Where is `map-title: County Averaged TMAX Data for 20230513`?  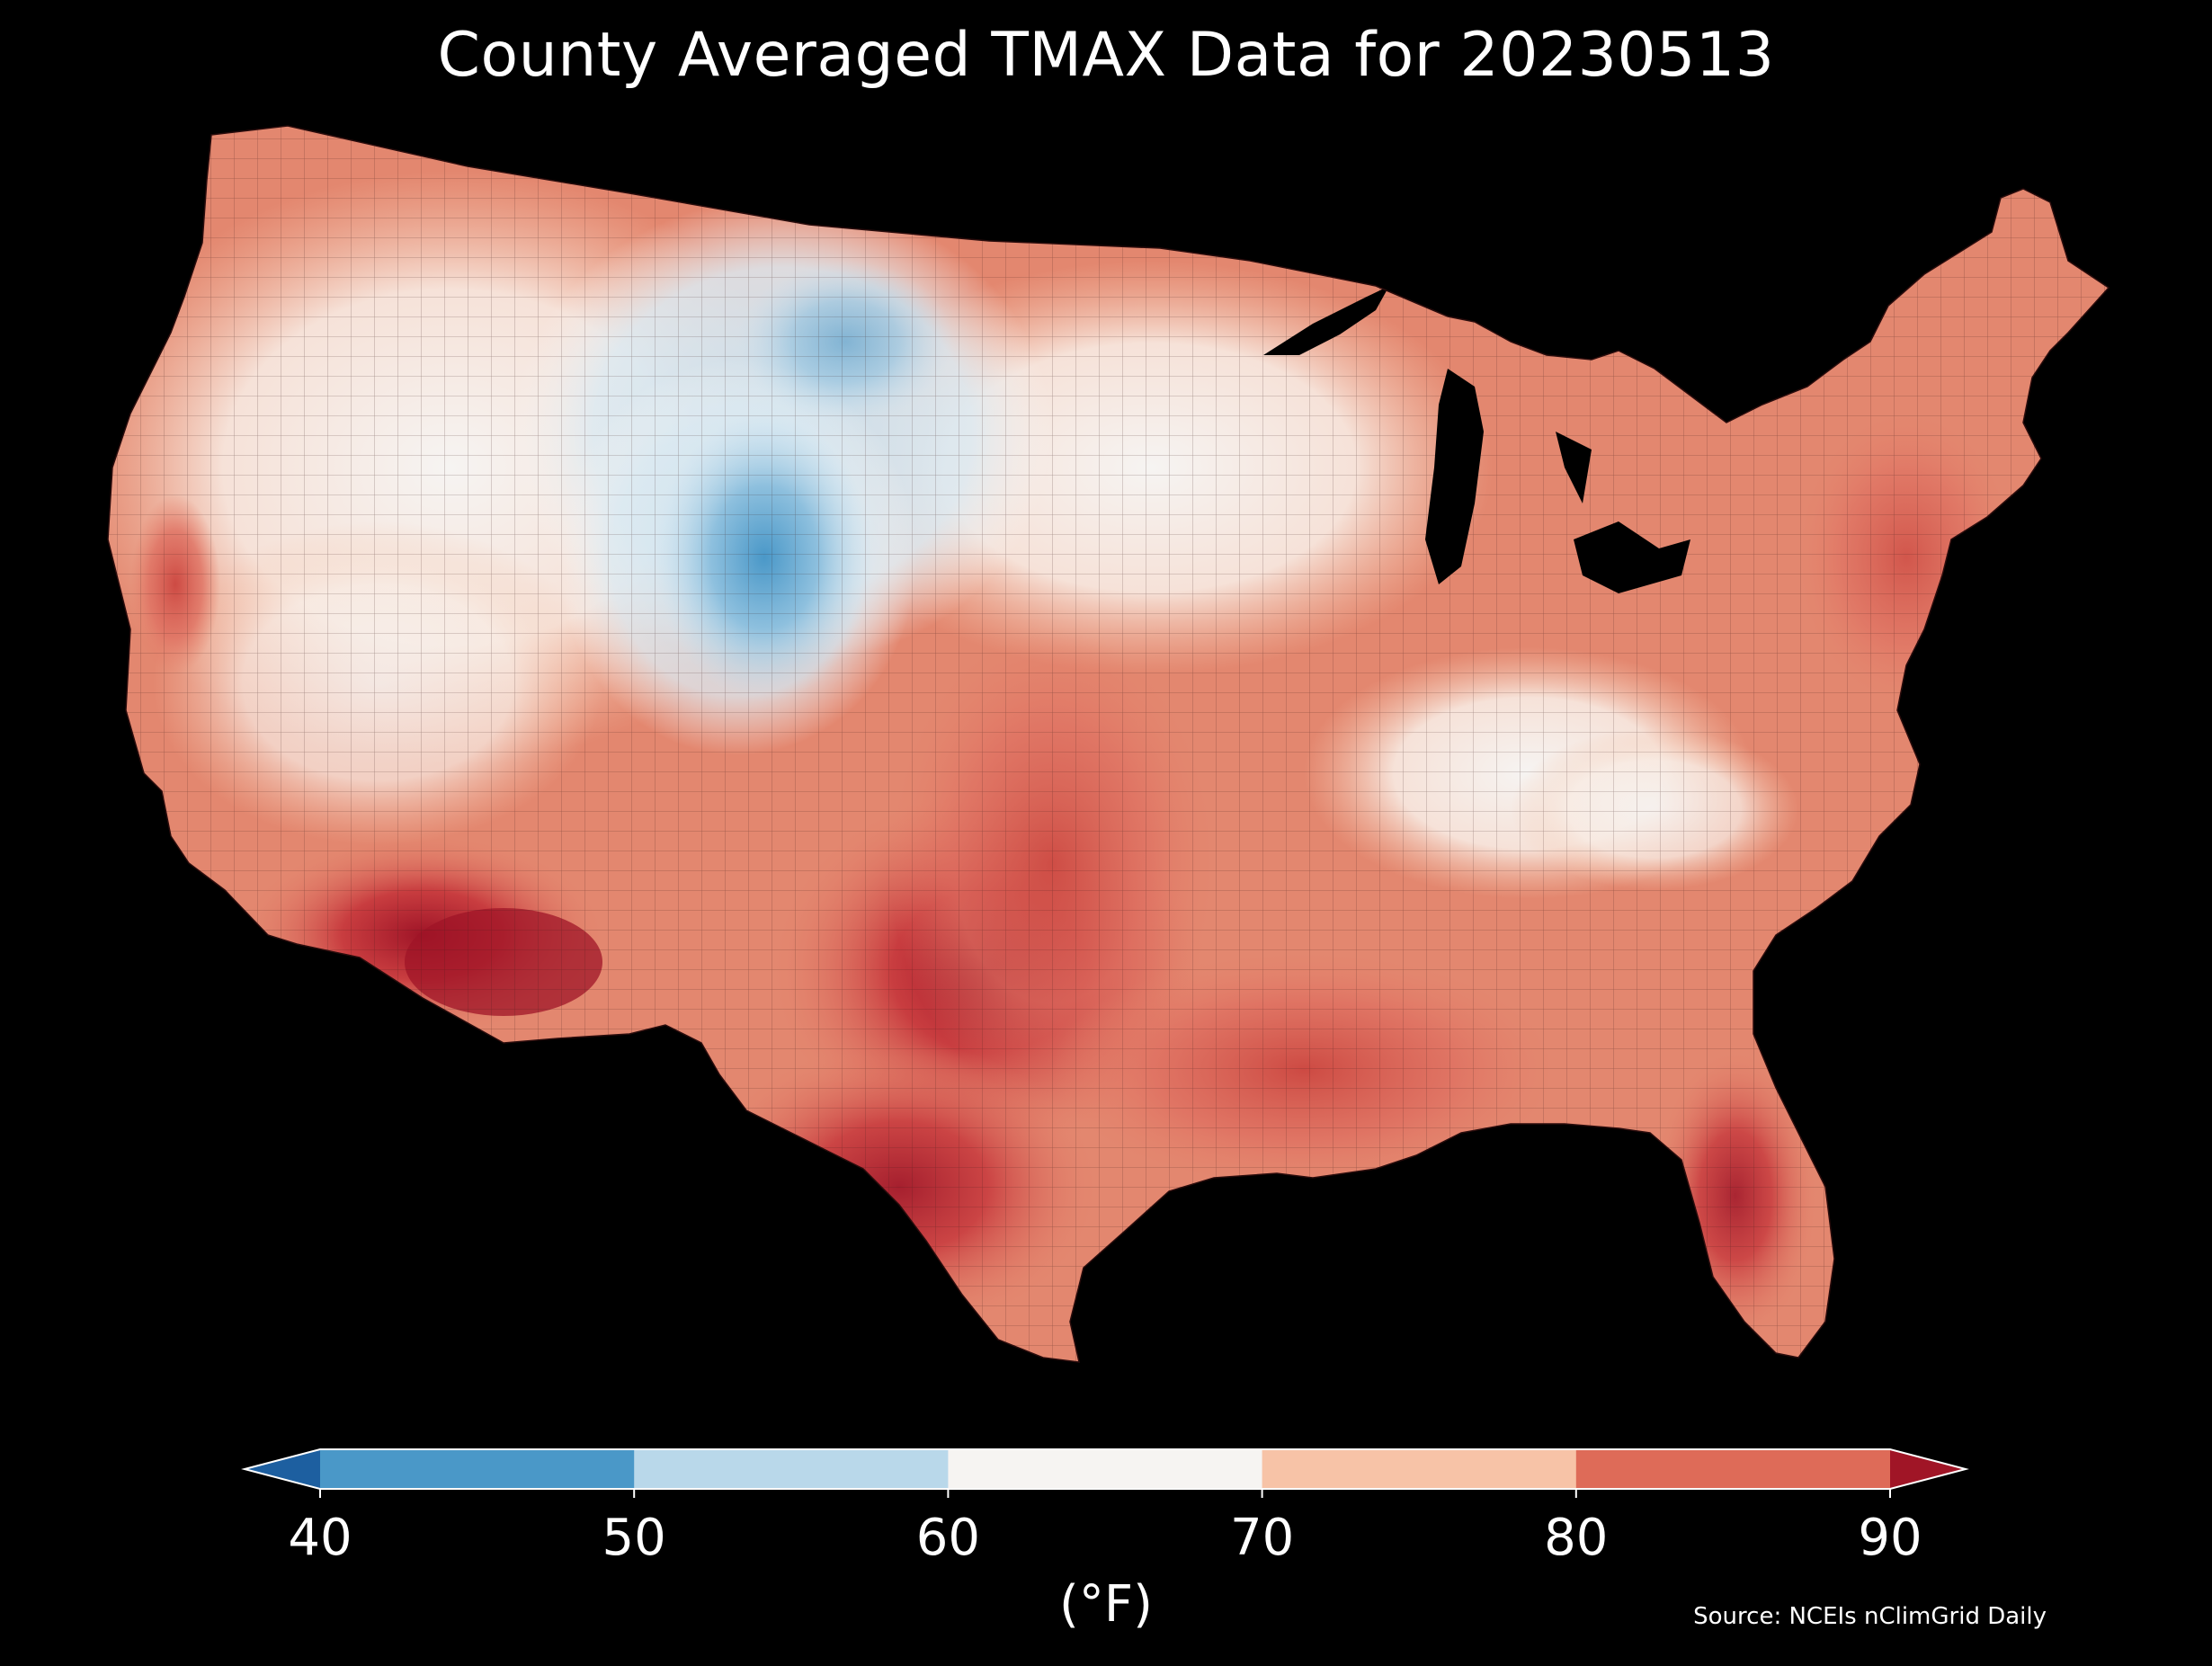
map-title: County Averaged TMAX Data for 20230513 is located at coordinates (1106, 55).